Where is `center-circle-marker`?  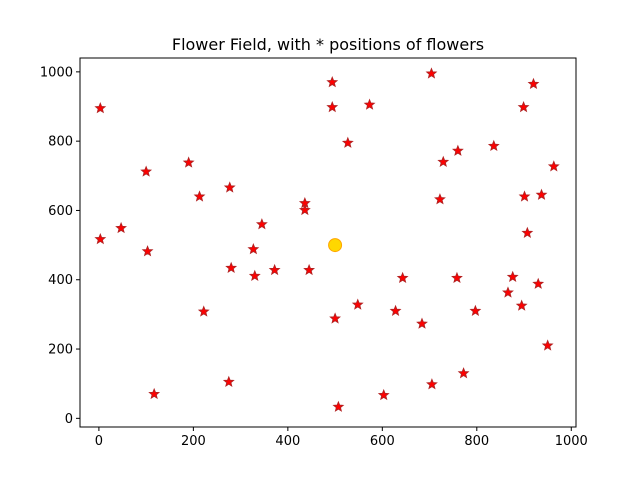 center-circle-marker is located at coordinates (335, 245).